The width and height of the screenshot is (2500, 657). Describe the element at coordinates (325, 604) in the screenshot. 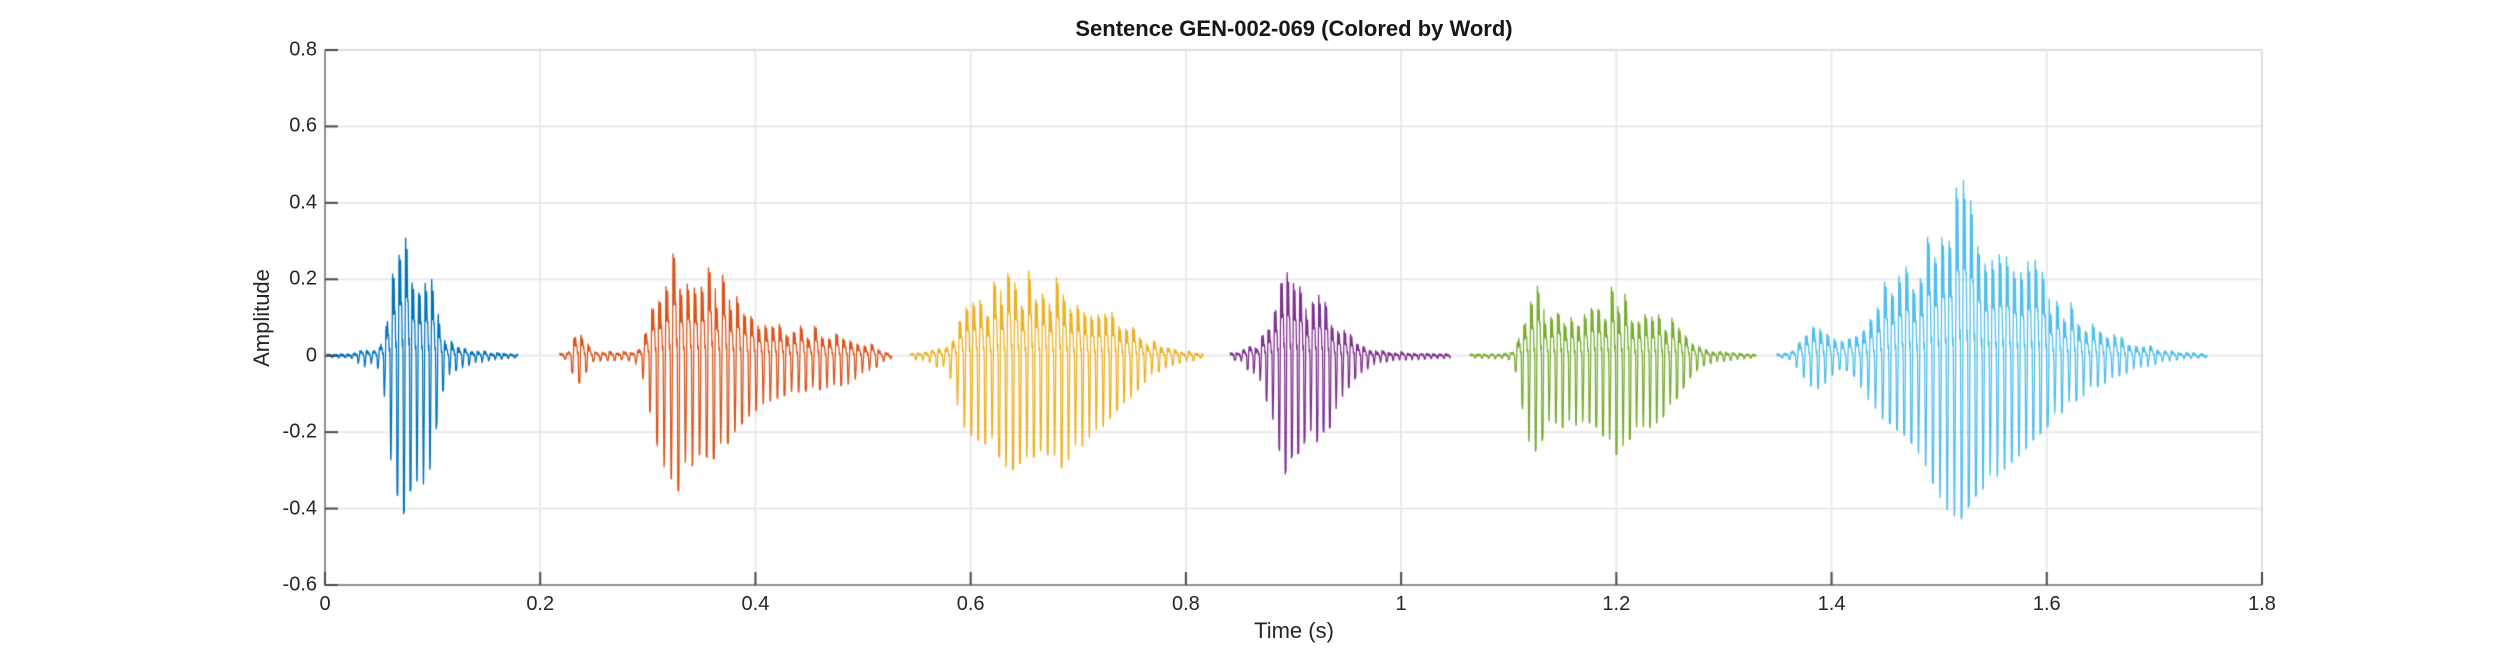

I see `x-tick-label: 0` at that location.